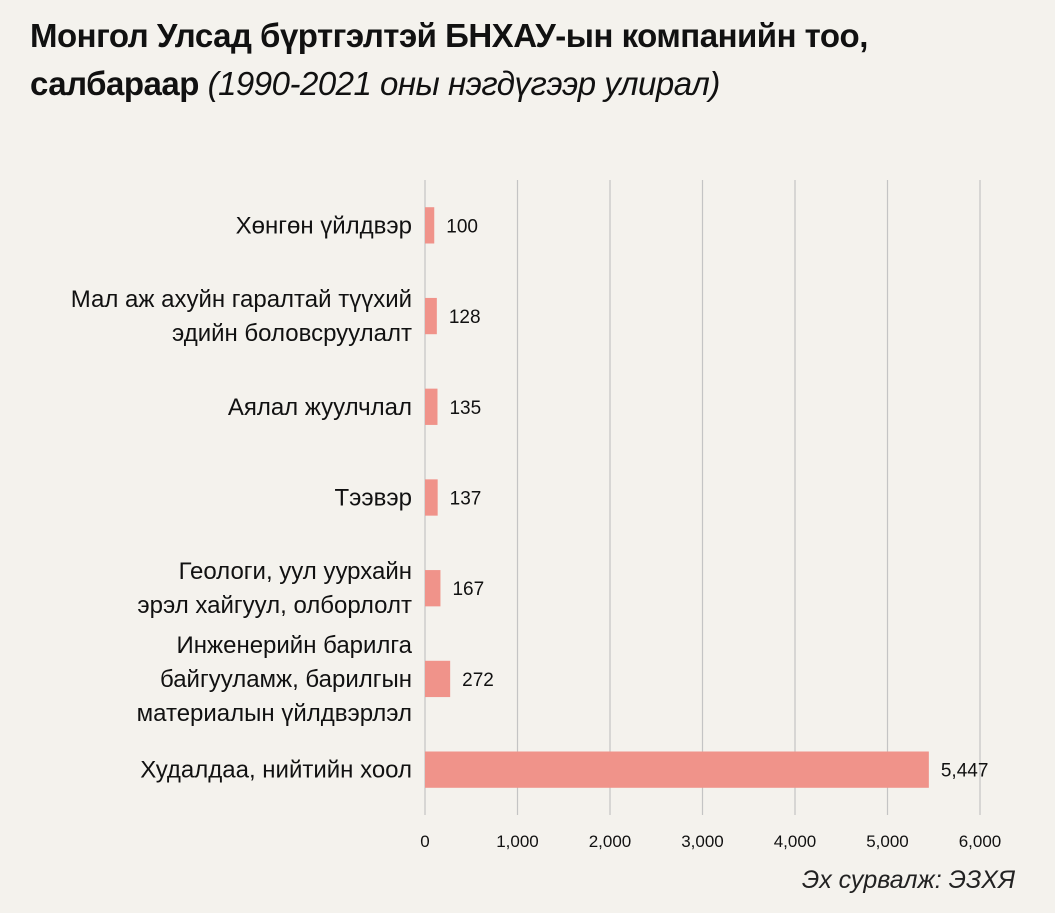  I want to click on category-label-line: байгууламж, барилгын, so click(286, 679).